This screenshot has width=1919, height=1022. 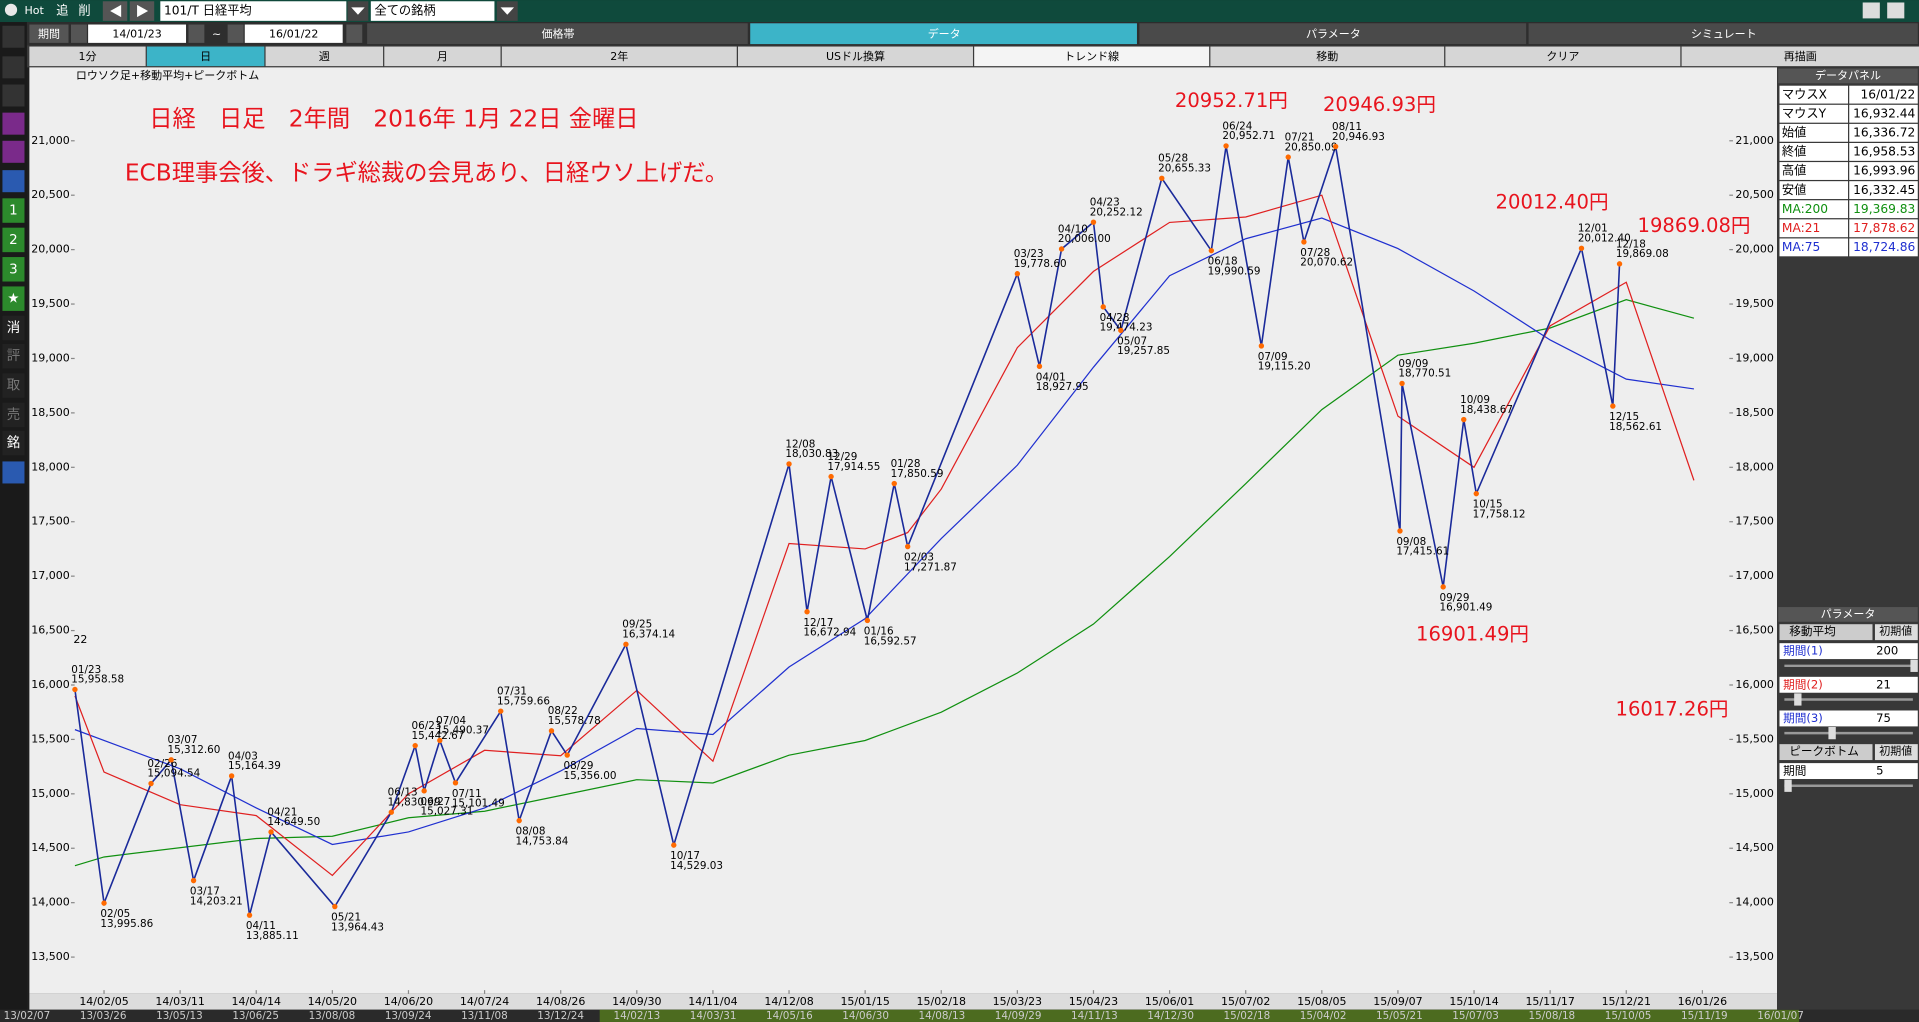 What do you see at coordinates (1626, 1001) in the screenshot?
I see `x-tick-label: 15/12/21` at bounding box center [1626, 1001].